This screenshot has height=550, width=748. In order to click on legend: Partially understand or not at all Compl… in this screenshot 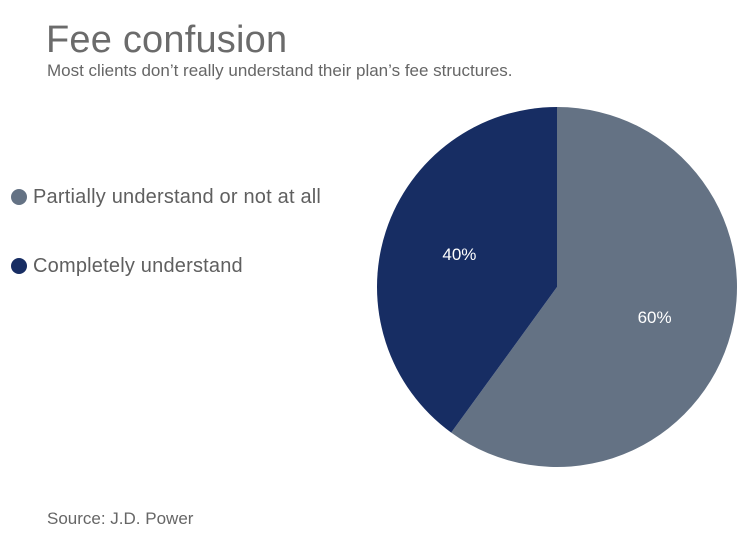, I will do `click(166, 252)`.